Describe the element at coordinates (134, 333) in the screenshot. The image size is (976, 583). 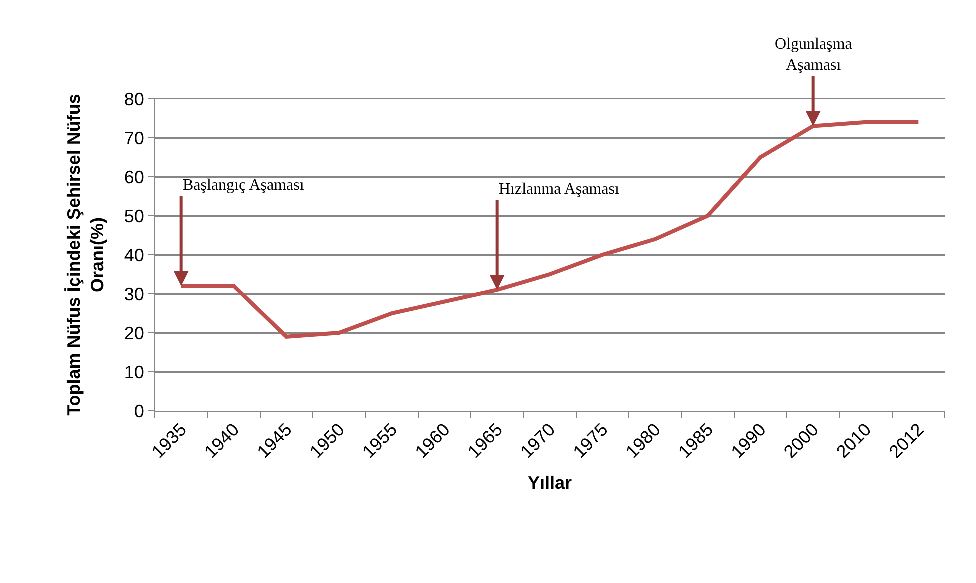
I see `y-tick-label: 20` at that location.